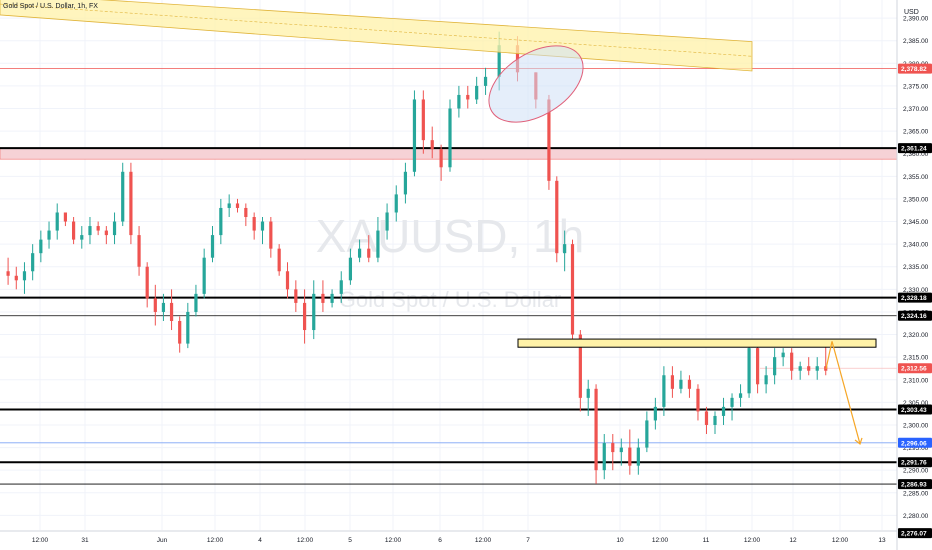  I want to click on price-label-text: 2,286.93, so click(914, 485).